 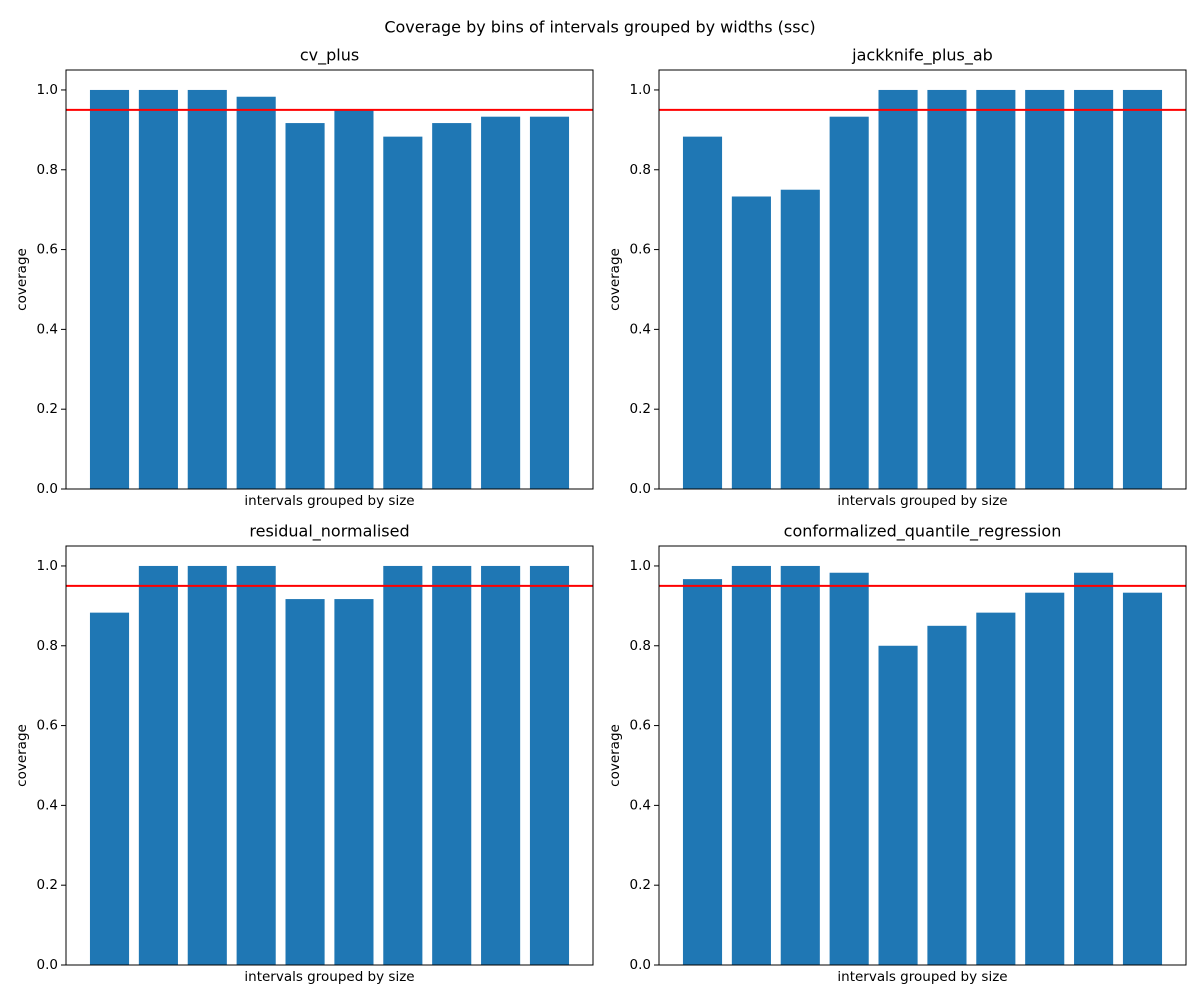 What do you see at coordinates (329, 532) in the screenshot?
I see `axes-title: residual_normalised` at bounding box center [329, 532].